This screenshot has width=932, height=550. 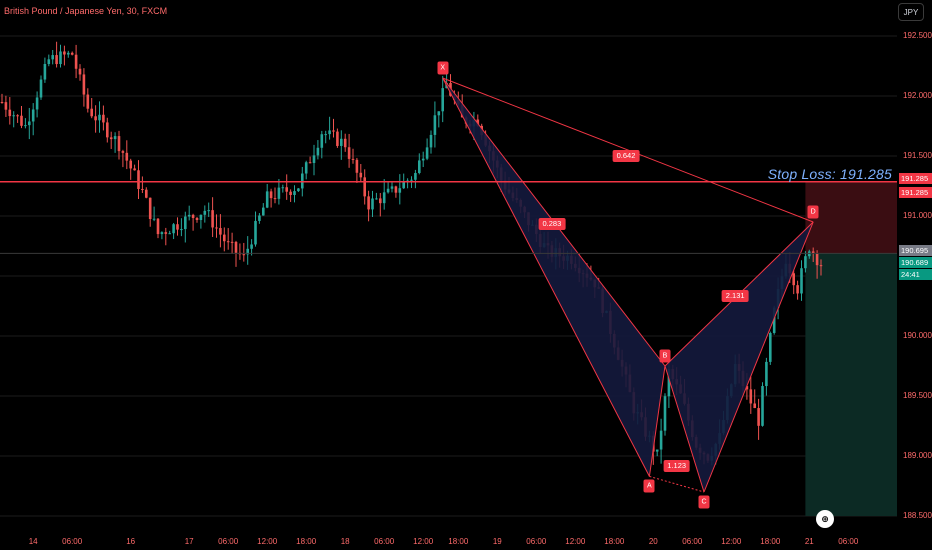 I want to click on y-tick-label: 189.500, so click(x=917, y=395).